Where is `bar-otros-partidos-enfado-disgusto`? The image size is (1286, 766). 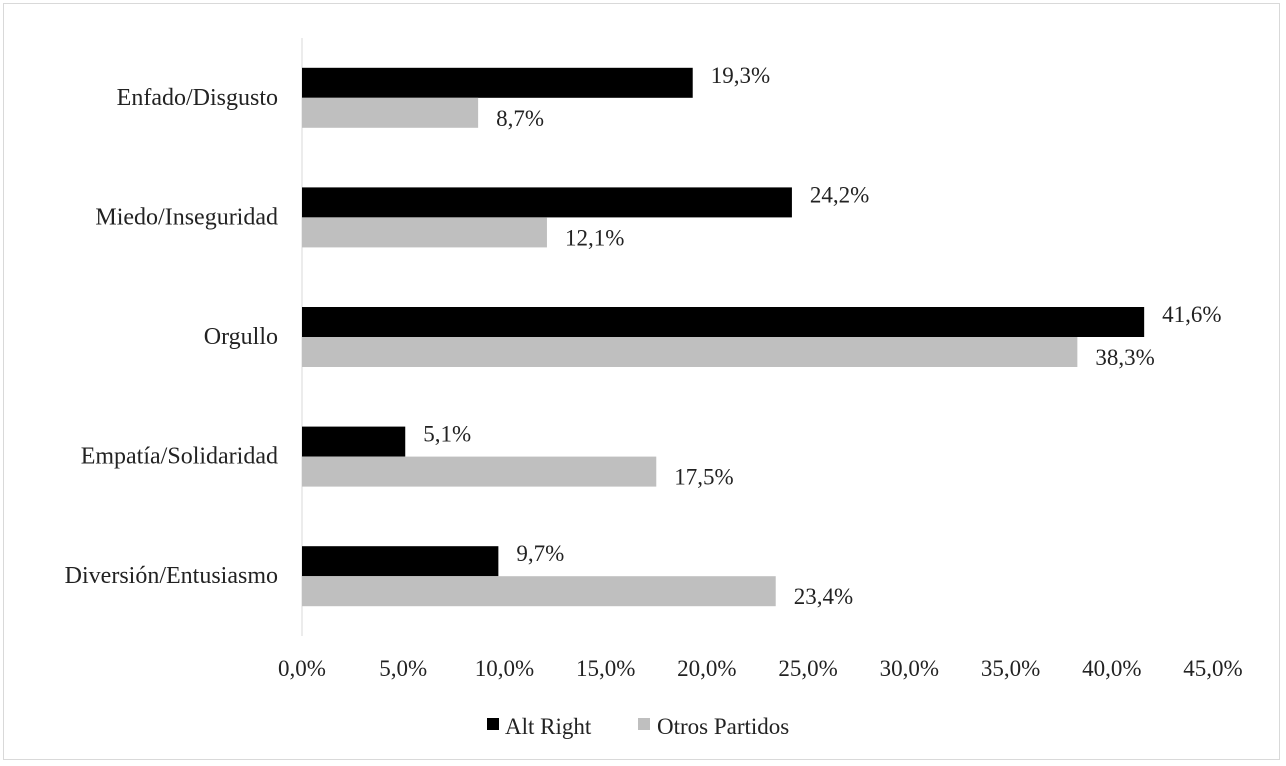
bar-otros-partidos-enfado-disgusto is located at coordinates (390, 112).